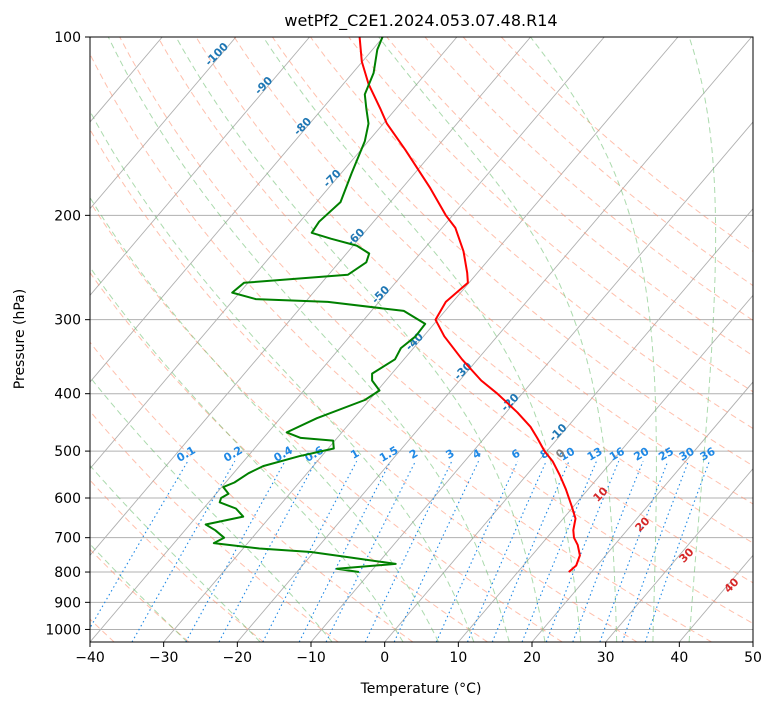 The image size is (775, 712). Describe the element at coordinates (67, 603) in the screenshot. I see `y-tick-label: 900` at that location.